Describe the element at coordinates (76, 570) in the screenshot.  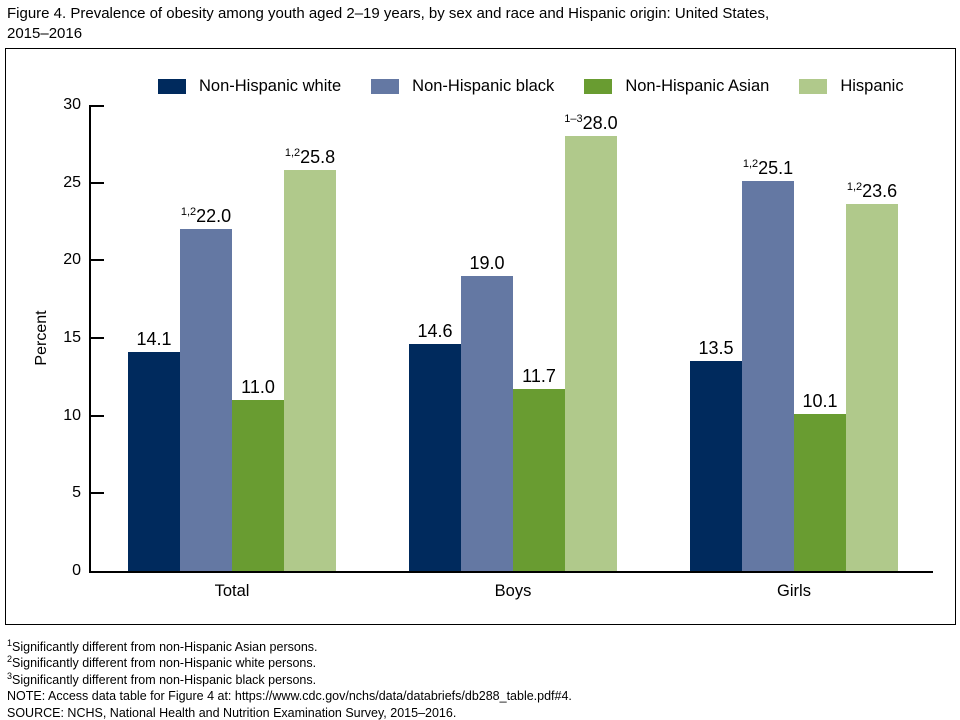
I see `y-tick-label: 0` at that location.